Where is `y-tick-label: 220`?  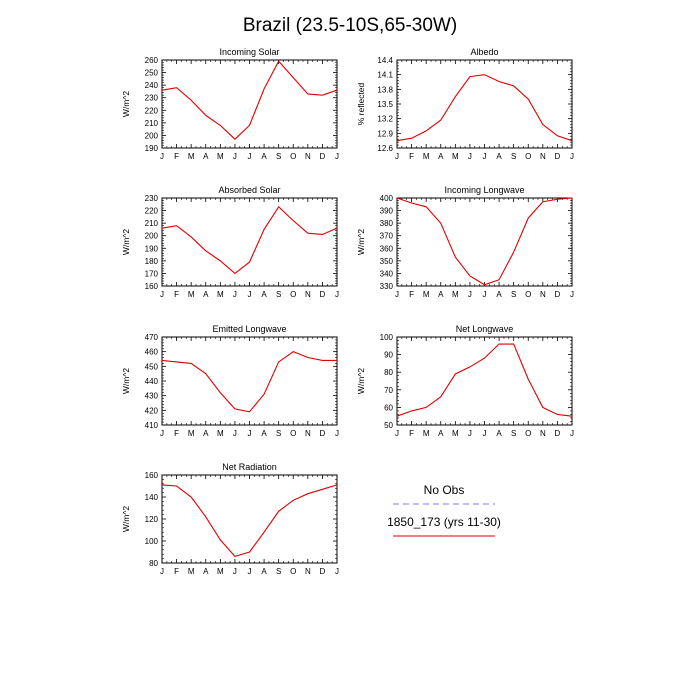 y-tick-label: 220 is located at coordinates (152, 110).